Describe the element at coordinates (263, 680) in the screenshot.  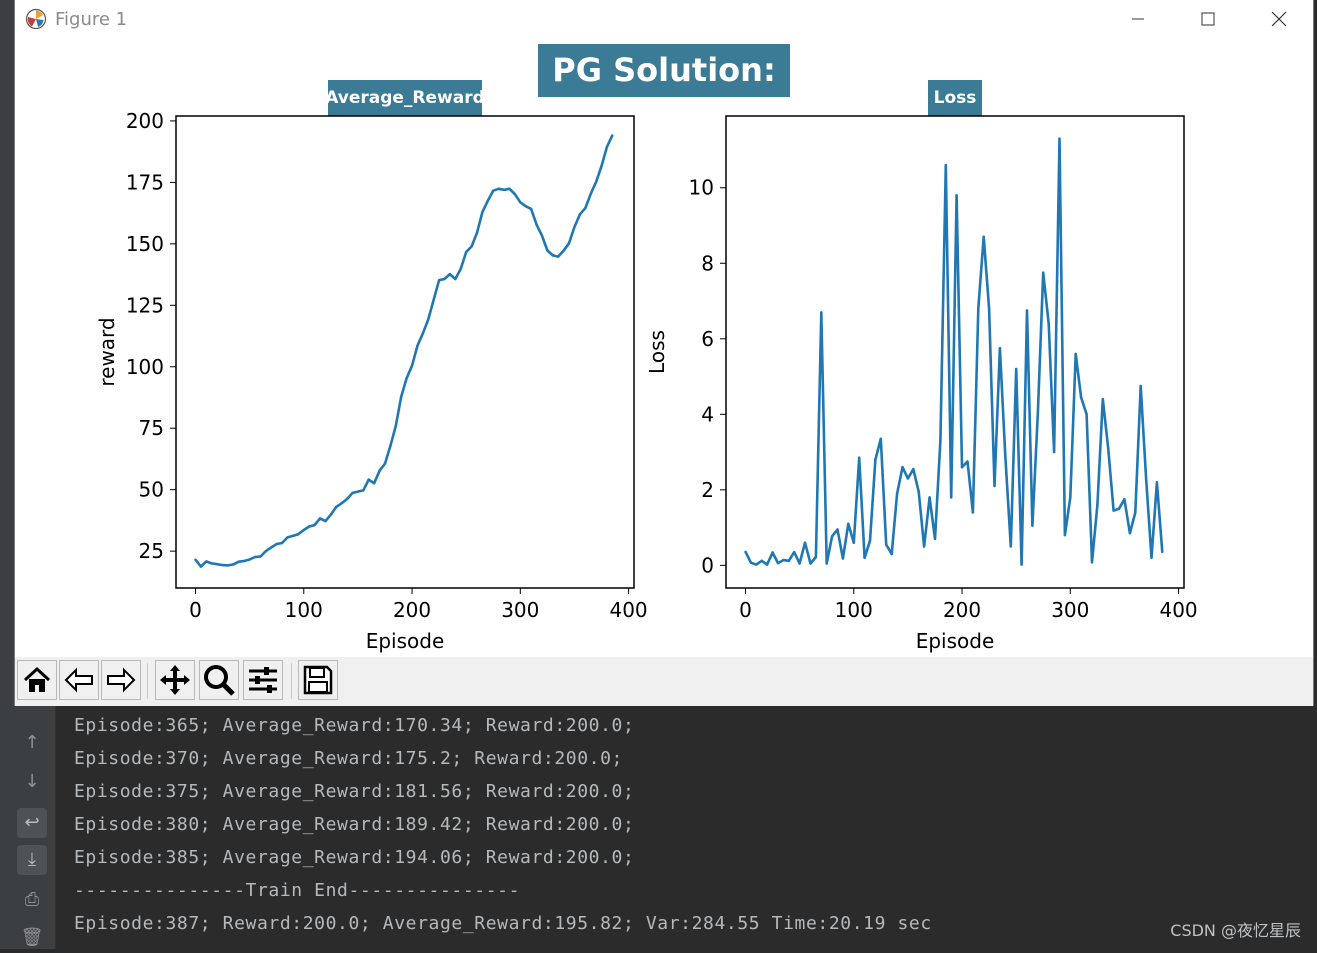
I see `configure-subplots-button` at that location.